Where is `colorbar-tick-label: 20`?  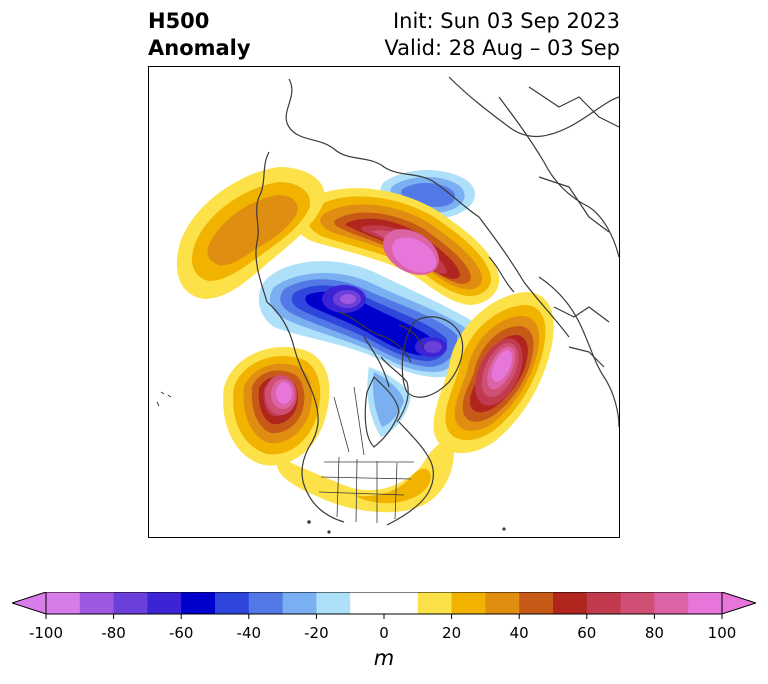 colorbar-tick-label: 20 is located at coordinates (452, 633).